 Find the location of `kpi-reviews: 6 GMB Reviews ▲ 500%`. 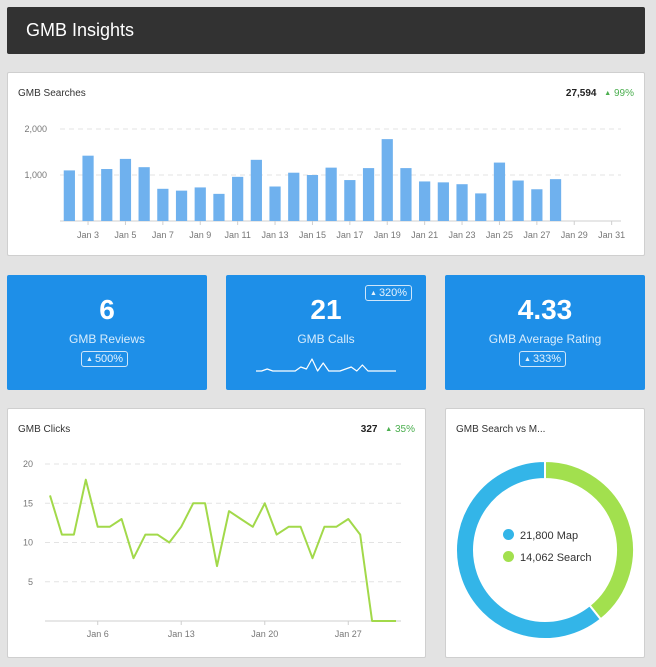

kpi-reviews: 6 GMB Reviews ▲ 500% is located at coordinates (107, 332).